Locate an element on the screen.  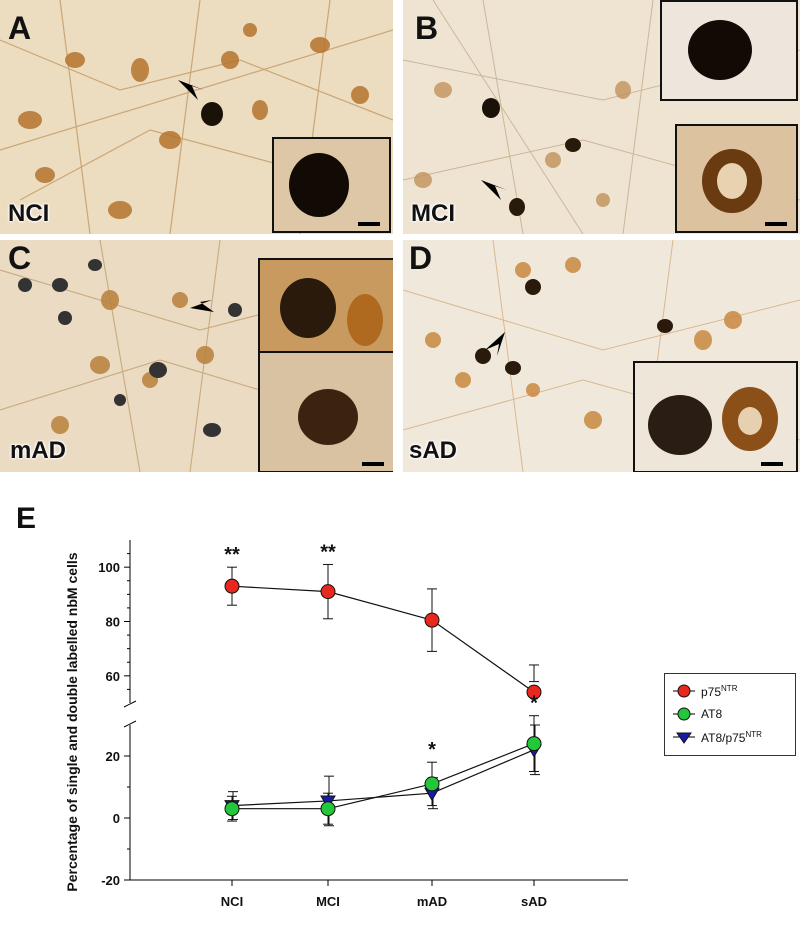
inset-c-lower is located at coordinates (325, 411).